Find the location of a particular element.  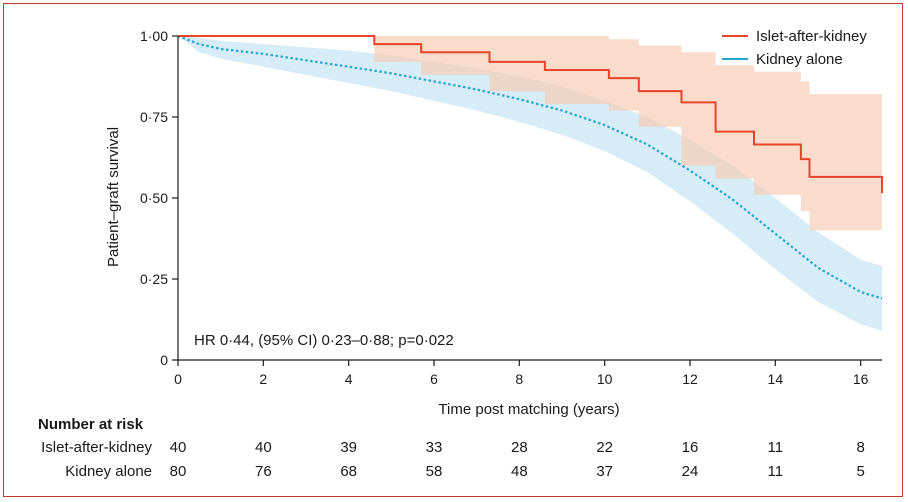

x-tick-label: 0 is located at coordinates (178, 379).